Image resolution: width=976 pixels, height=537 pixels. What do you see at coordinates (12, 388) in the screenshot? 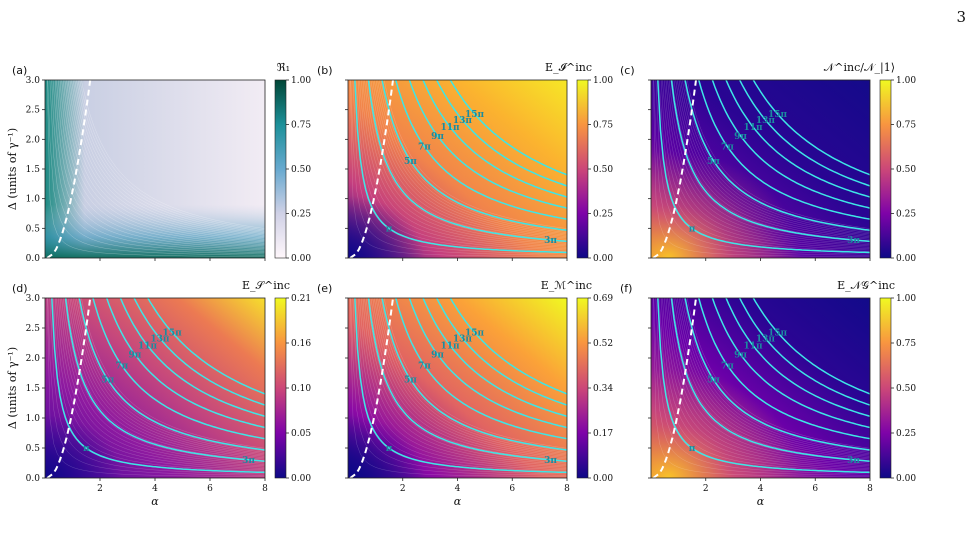
I see `y-axis-label: Δ (units of γ⁻¹)` at bounding box center [12, 388].